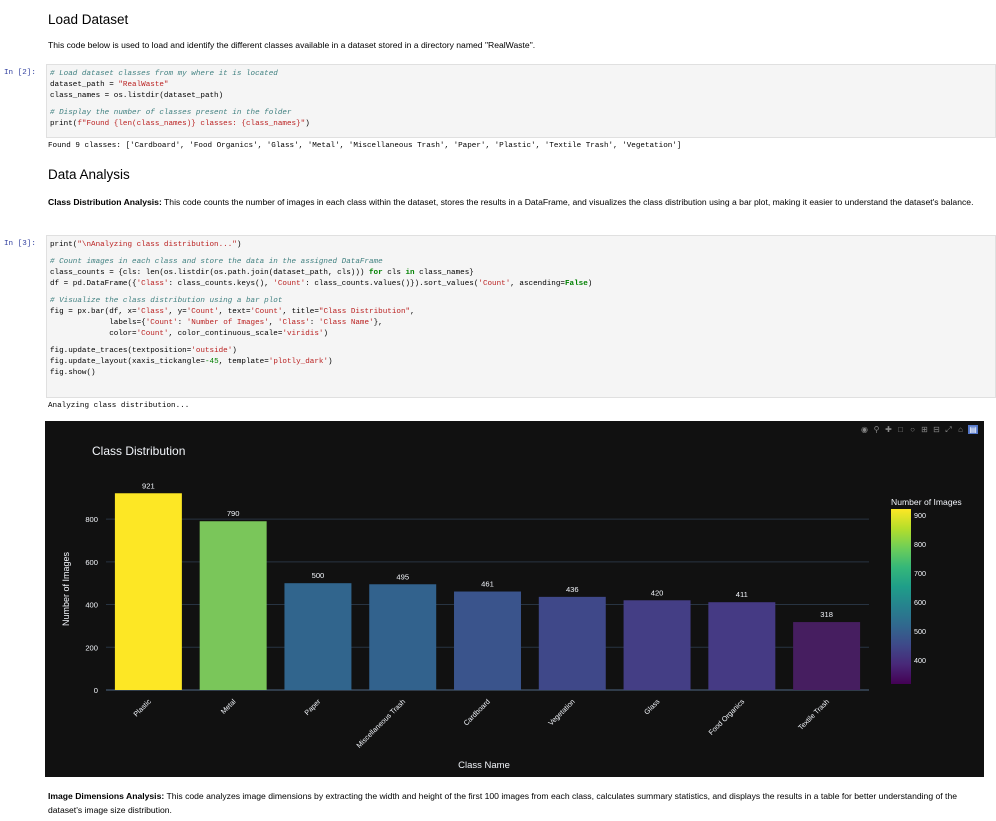 The height and width of the screenshot is (821, 996). Describe the element at coordinates (312, 707) in the screenshot. I see `x-tick-label: Paper` at that location.